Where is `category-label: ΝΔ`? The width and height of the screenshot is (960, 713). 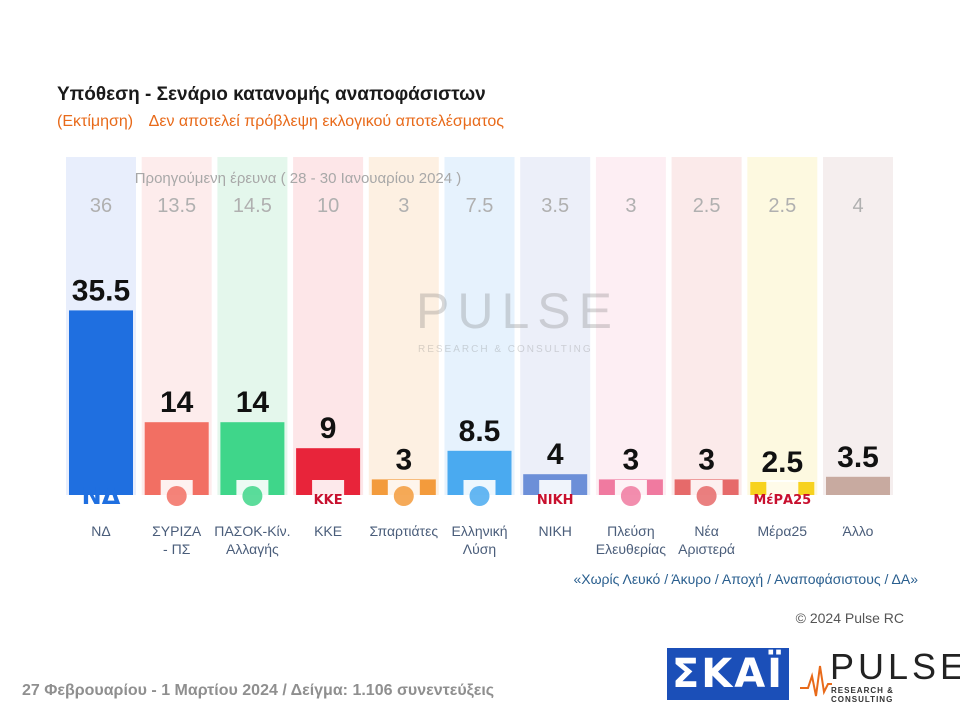 category-label: ΝΔ is located at coordinates (100, 531).